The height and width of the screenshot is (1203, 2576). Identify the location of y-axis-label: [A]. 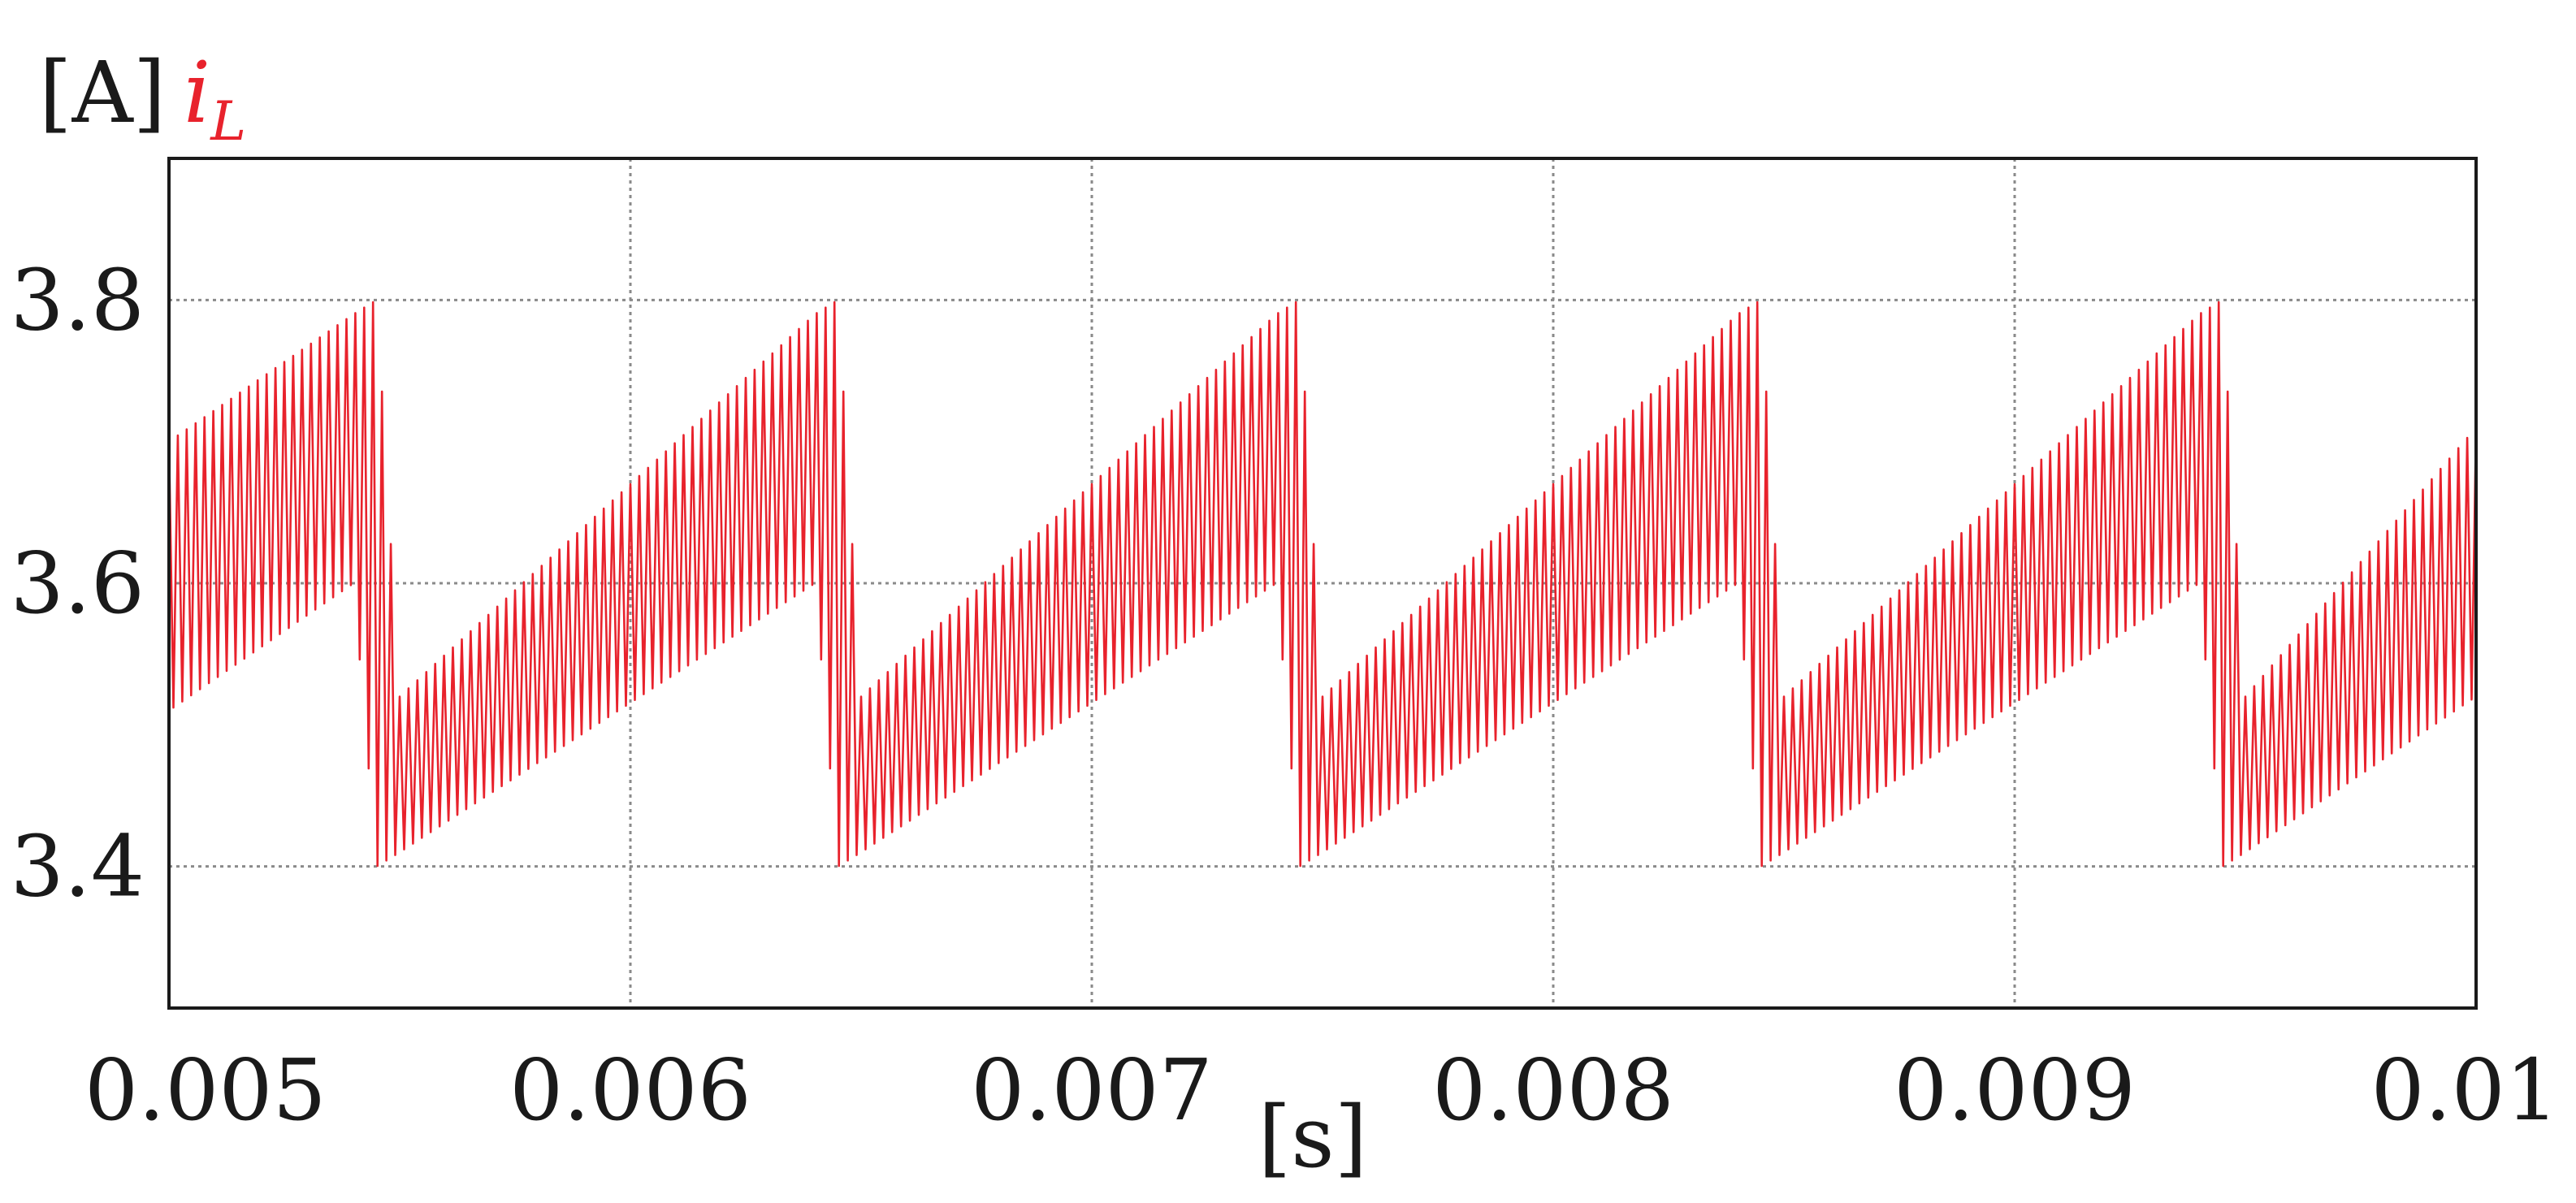
(103, 92).